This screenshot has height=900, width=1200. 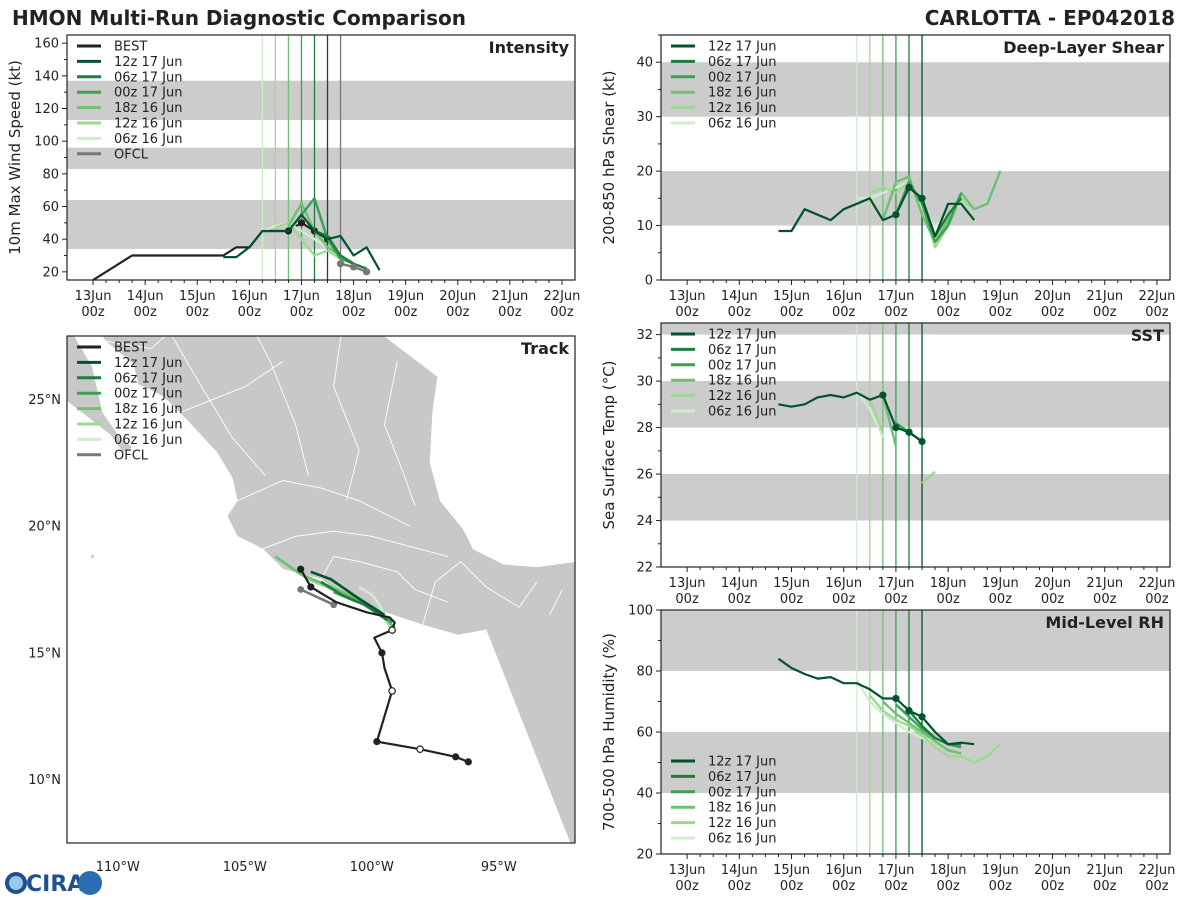 What do you see at coordinates (148, 425) in the screenshot?
I see `track-legend-label-12z-16-jun: 12z 16 Jun` at bounding box center [148, 425].